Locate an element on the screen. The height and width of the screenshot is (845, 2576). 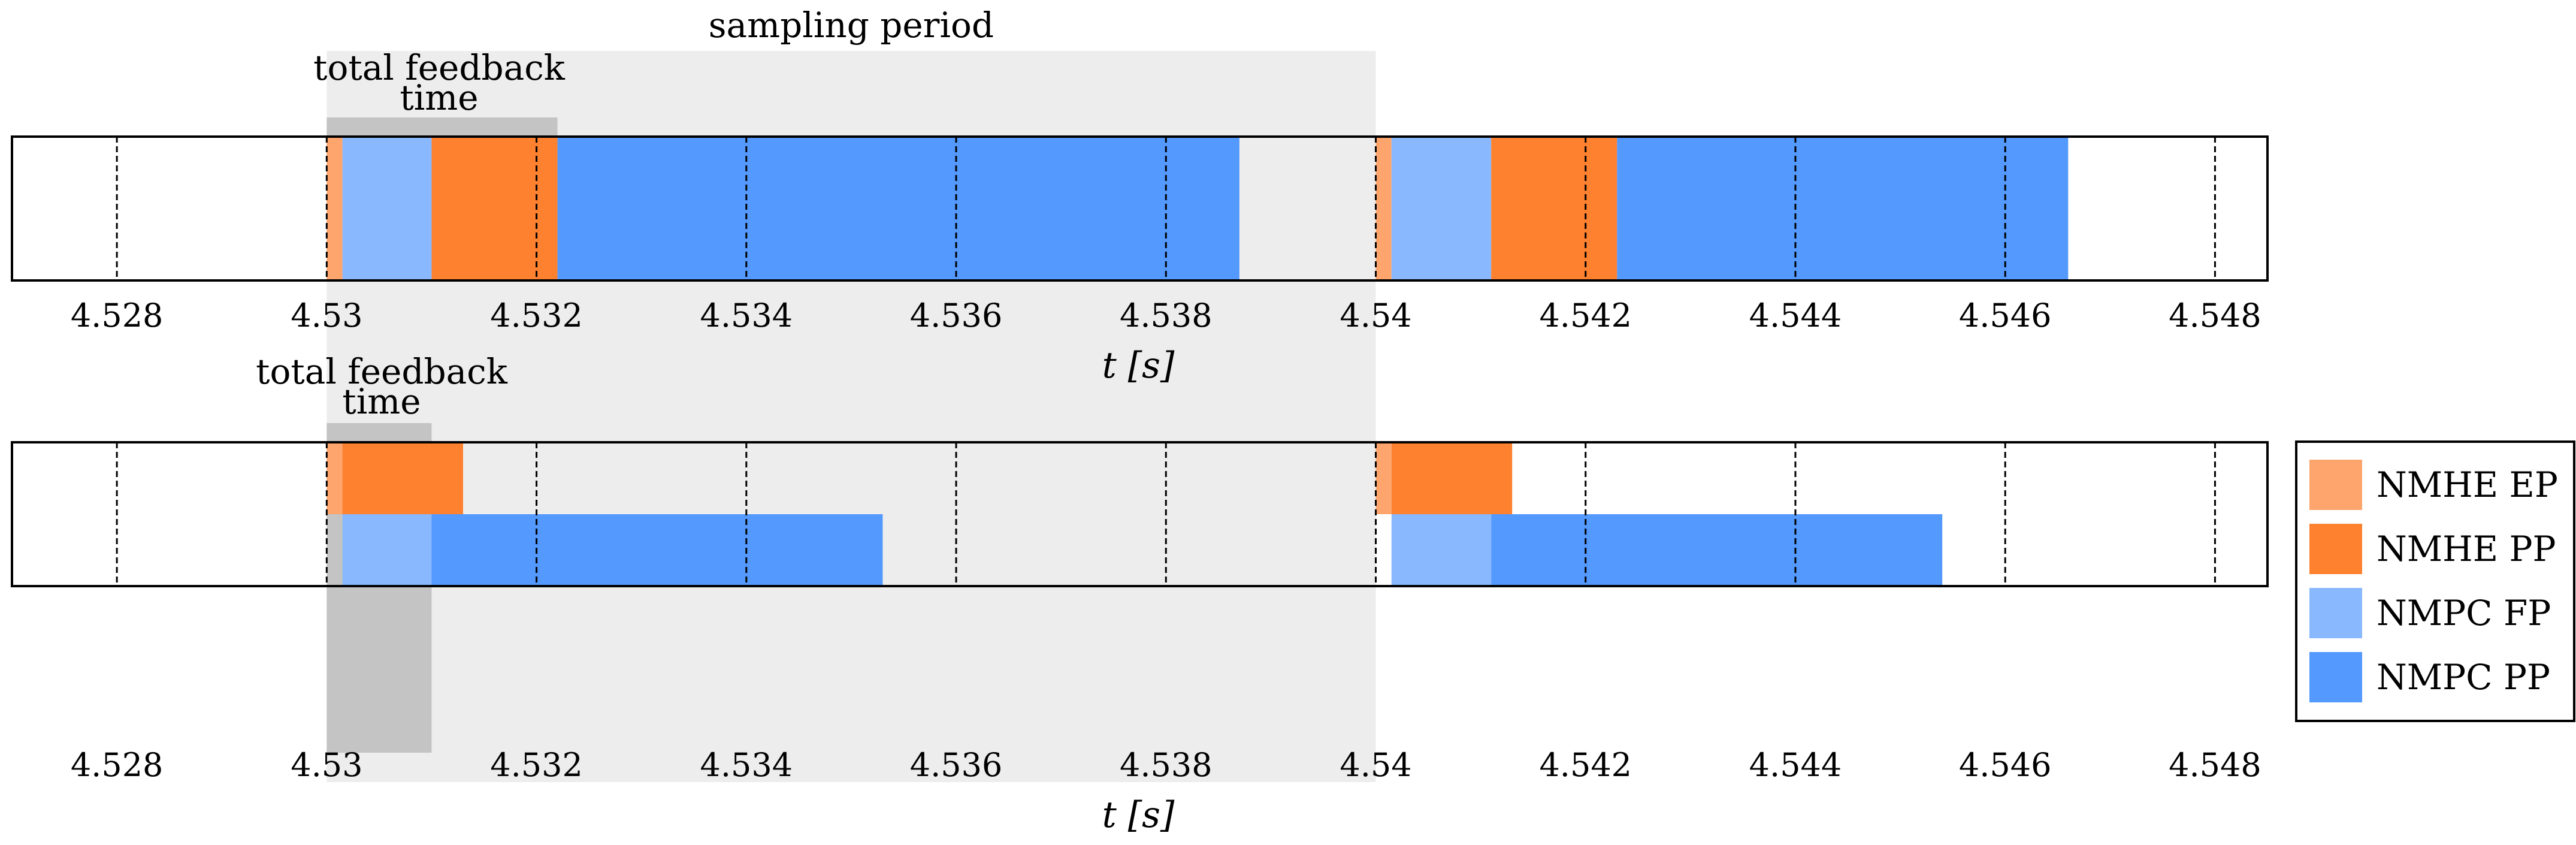
feedback-label-line1-top: total feedback is located at coordinates (439, 68).